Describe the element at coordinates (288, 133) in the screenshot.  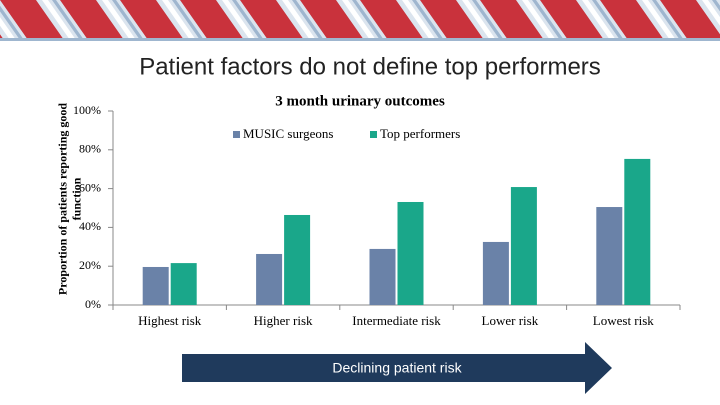
I see `legend-label: MUSIC surgeons` at that location.